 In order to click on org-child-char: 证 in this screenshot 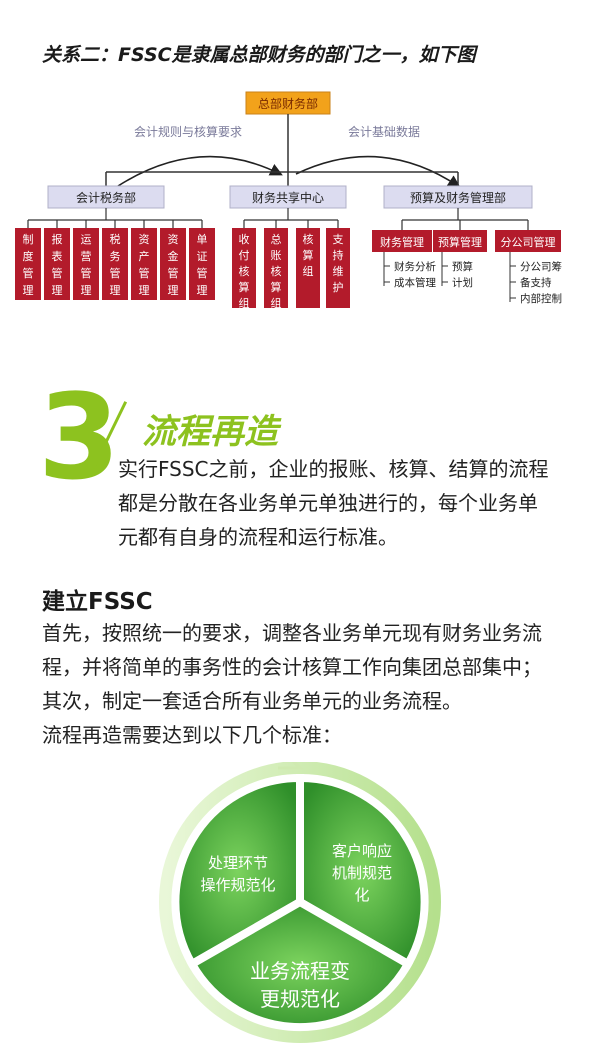, I will do `click(202, 256)`.